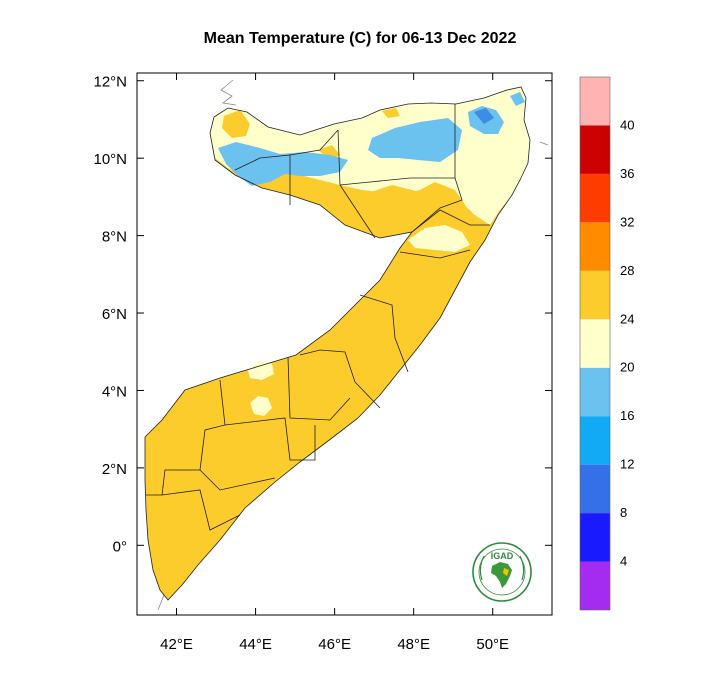 The image size is (720, 686). I want to click on colorbar-label: 28, so click(627, 270).